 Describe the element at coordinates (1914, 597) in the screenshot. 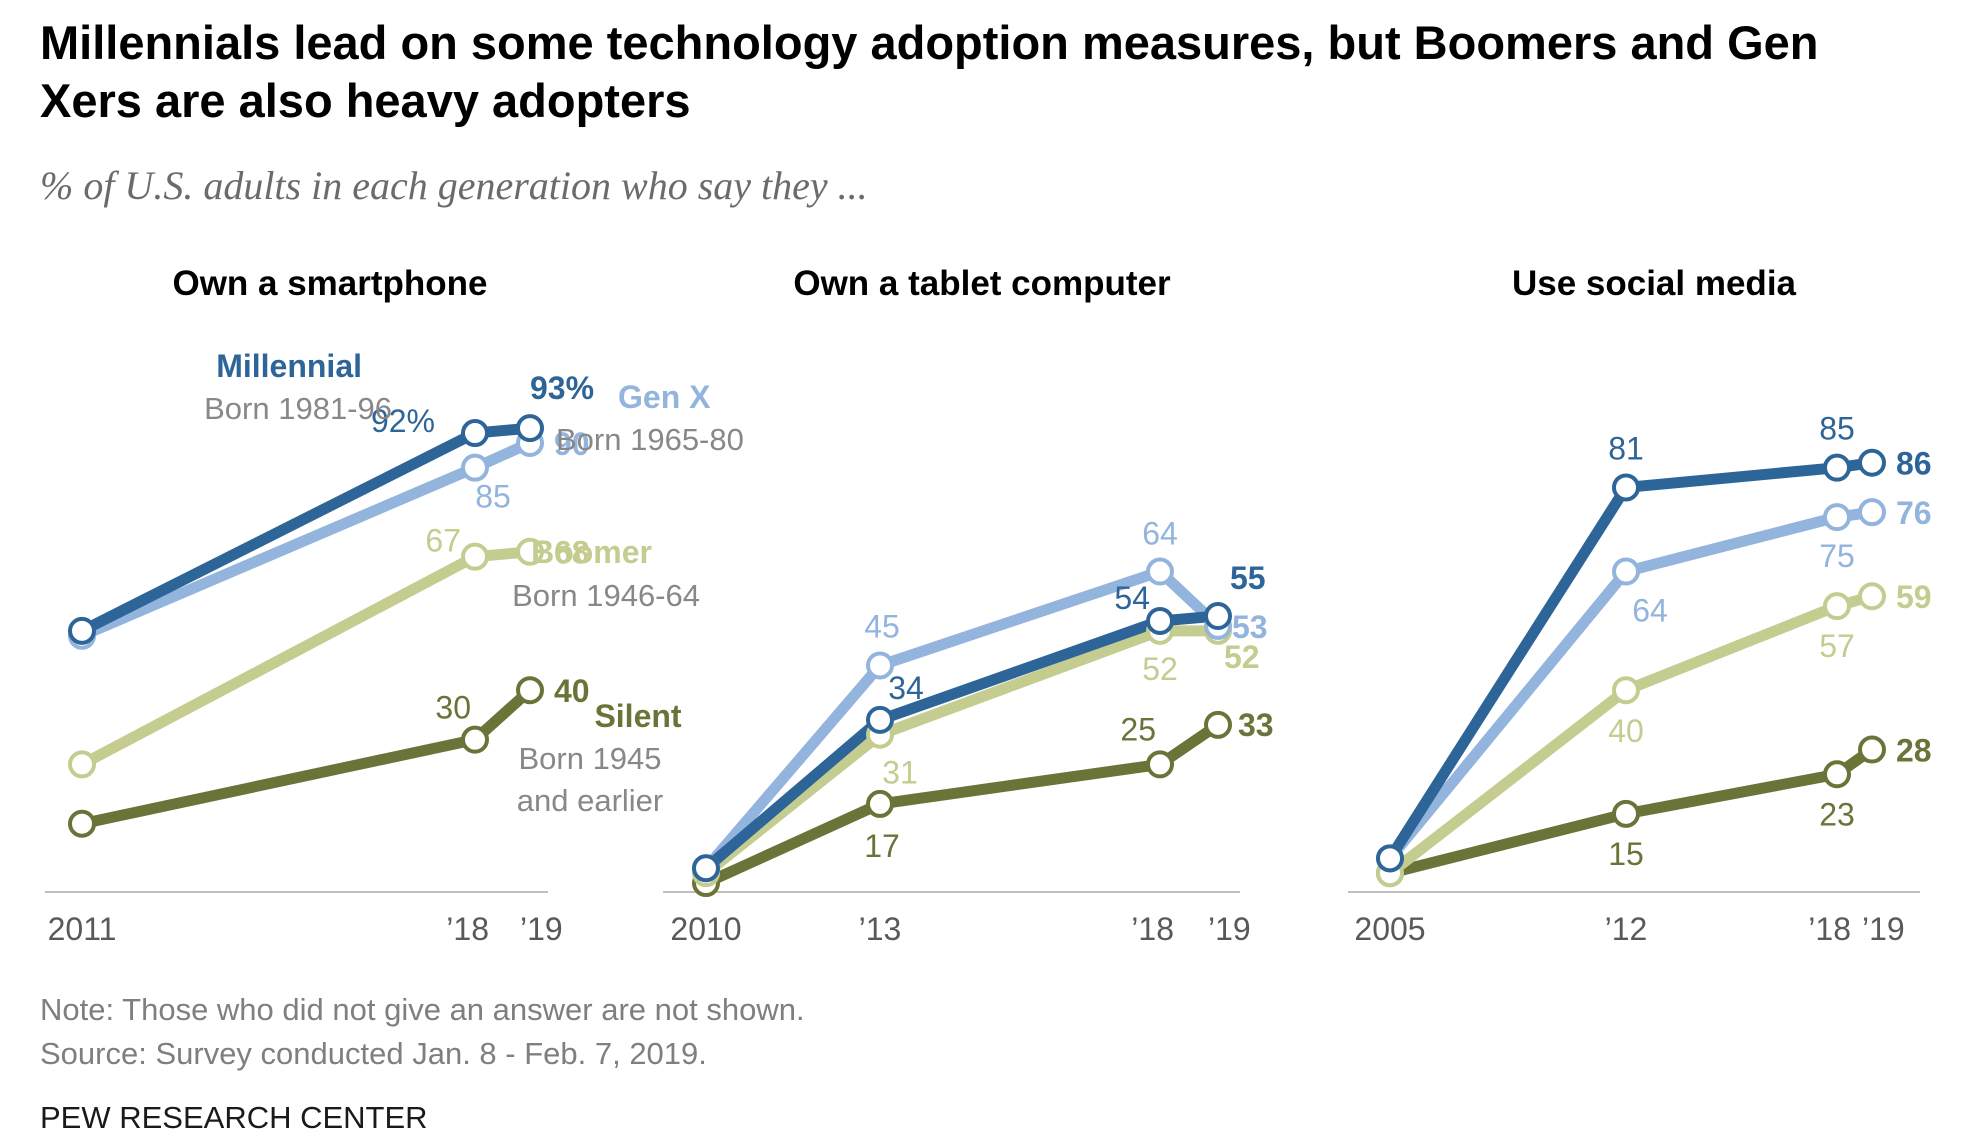

I see `data-label-boomer: 59` at that location.